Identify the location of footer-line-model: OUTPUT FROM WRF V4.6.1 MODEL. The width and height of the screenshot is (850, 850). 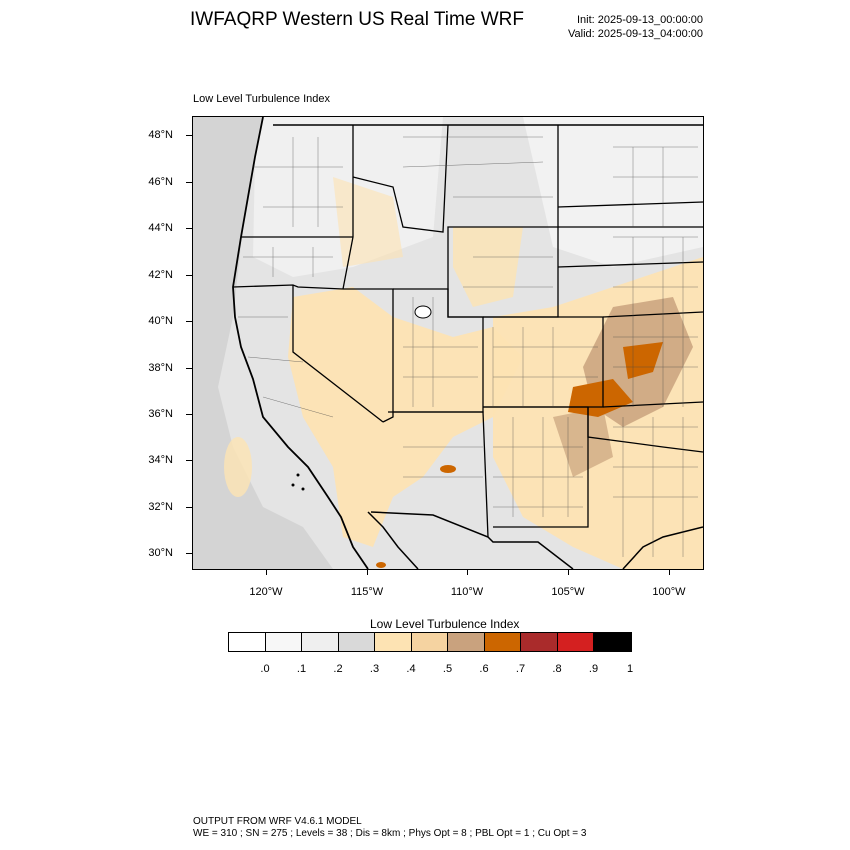
(277, 821).